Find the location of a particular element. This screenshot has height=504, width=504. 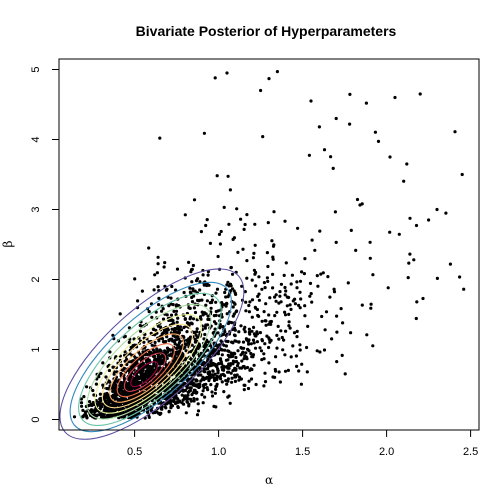

x-axis-label: α is located at coordinates (269, 480).